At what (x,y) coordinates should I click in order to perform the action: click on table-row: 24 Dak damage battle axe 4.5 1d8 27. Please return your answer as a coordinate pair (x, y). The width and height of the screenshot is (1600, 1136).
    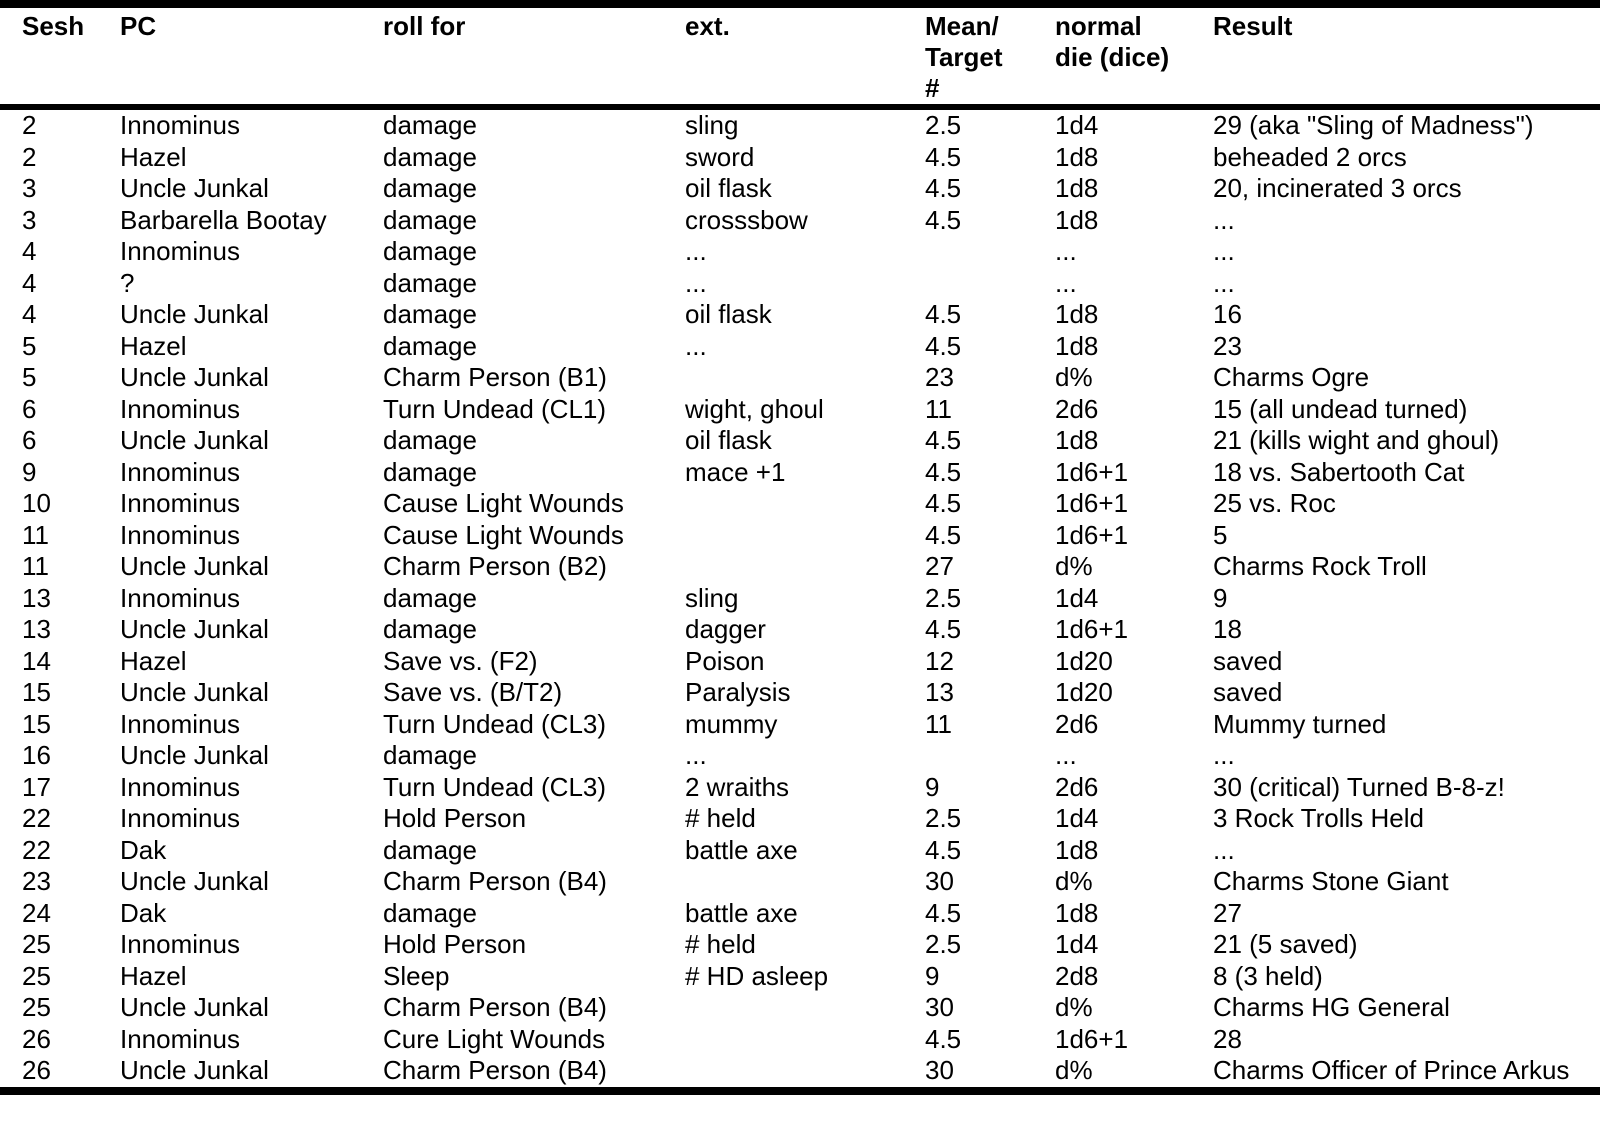
    Looking at the image, I should click on (800, 914).